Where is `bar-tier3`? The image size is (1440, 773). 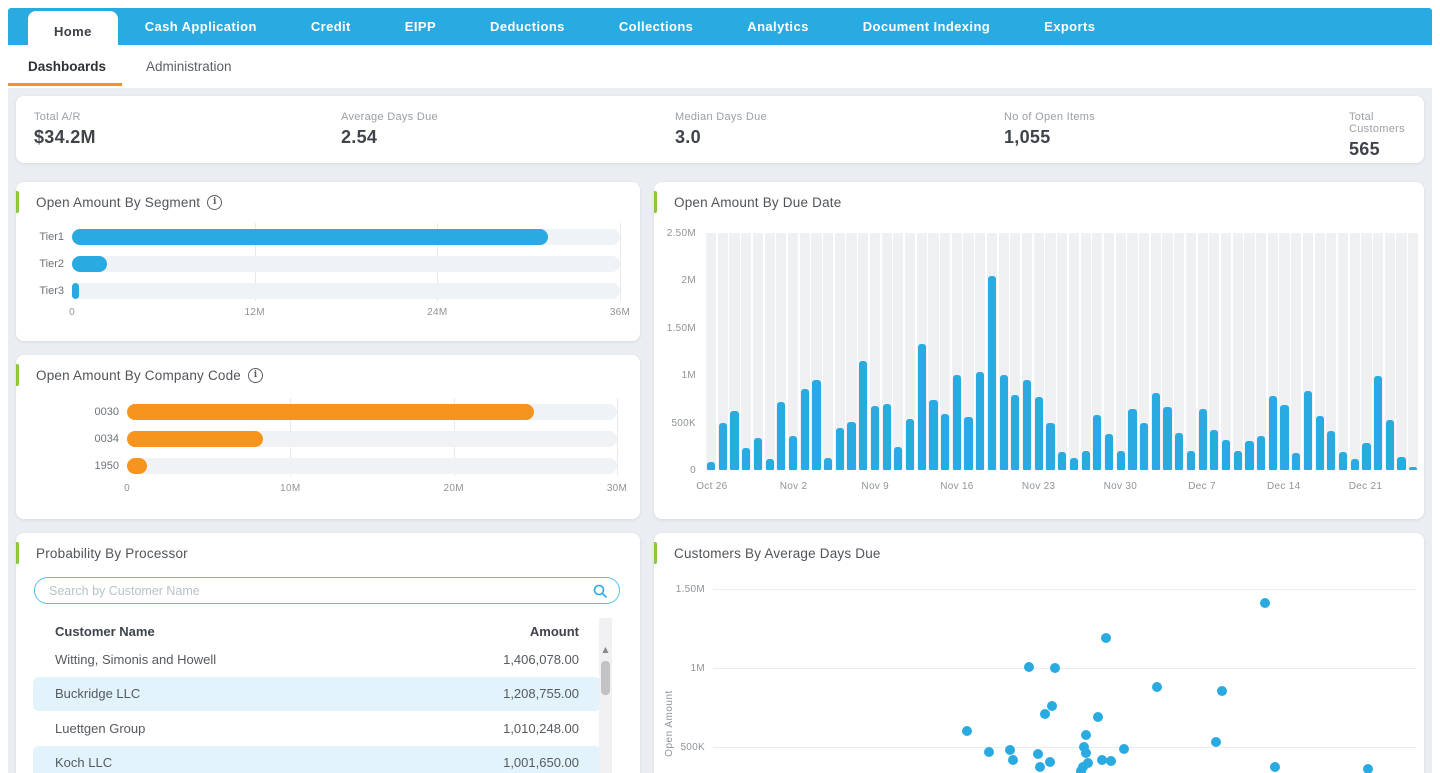
bar-tier3 is located at coordinates (75, 291).